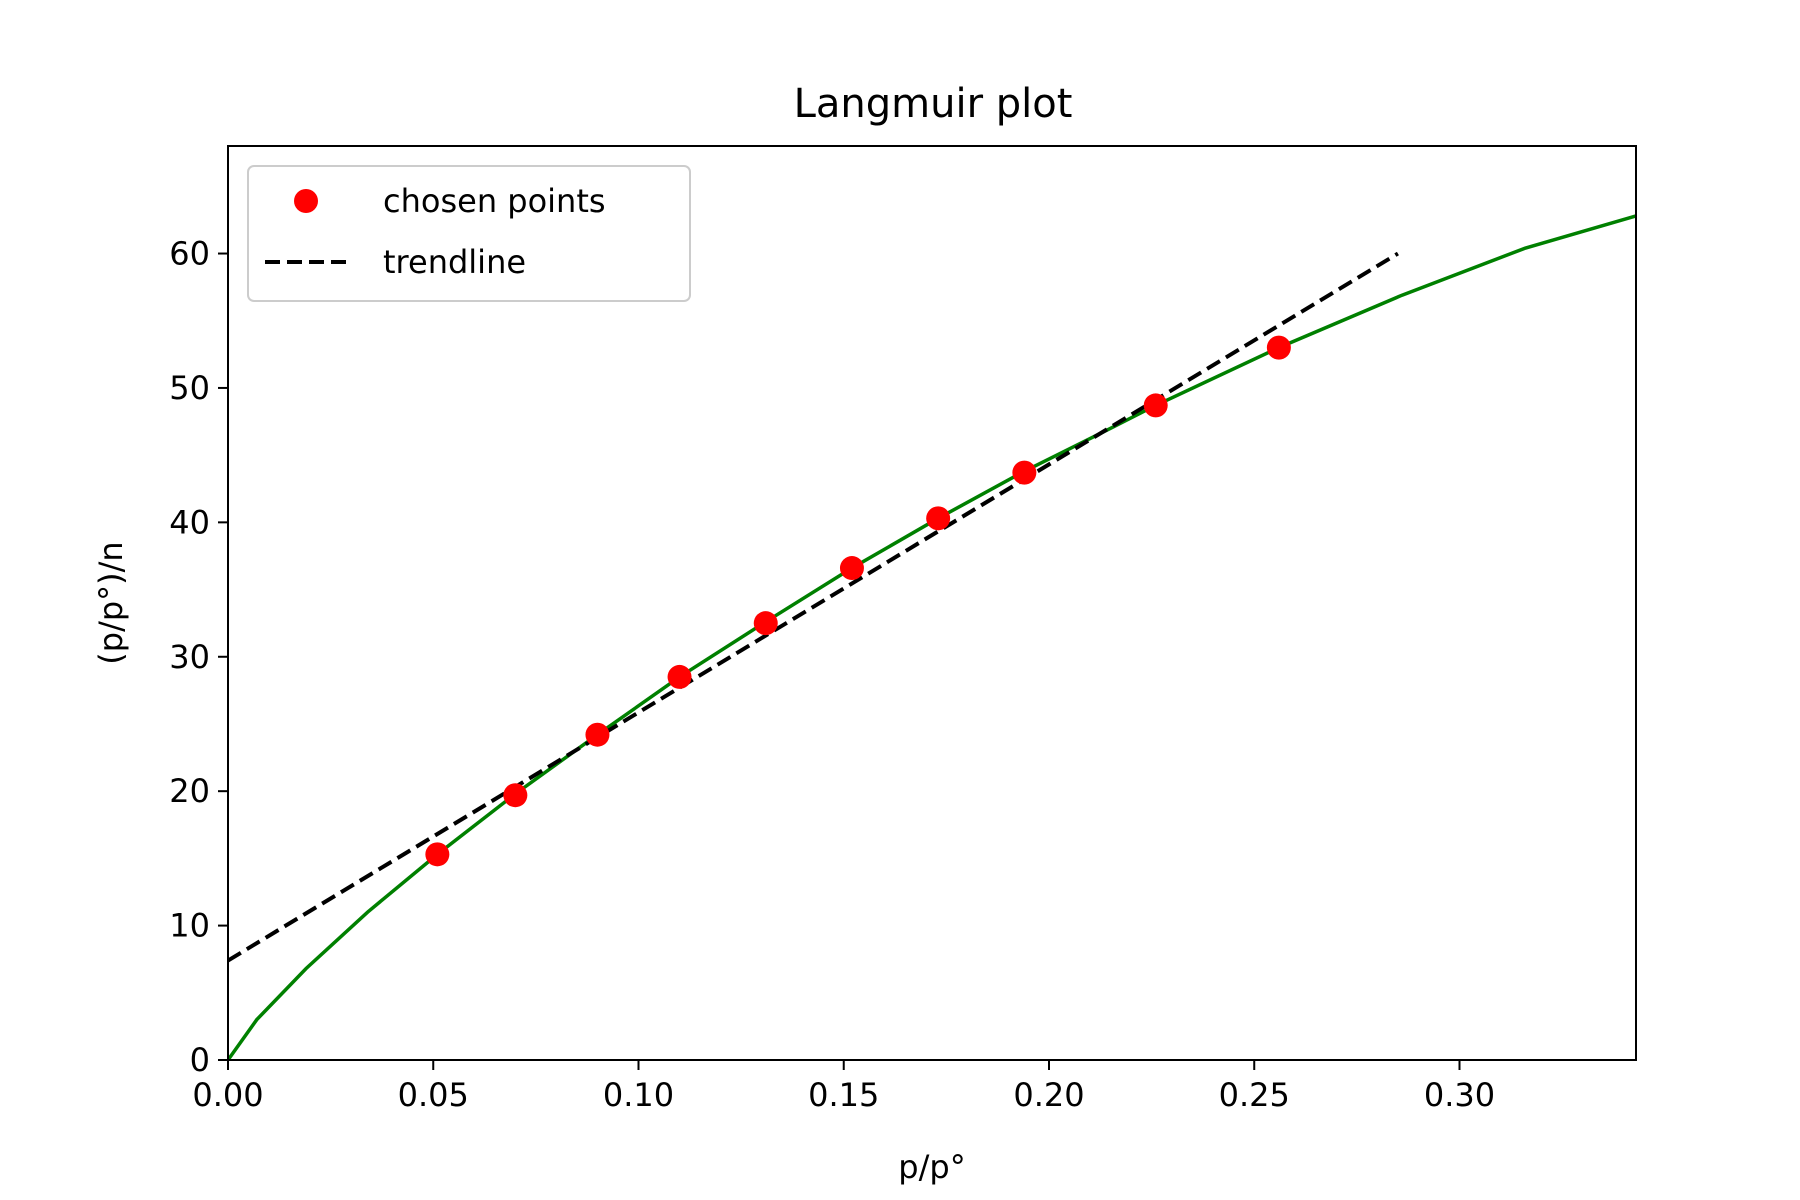 The image size is (1800, 1200). I want to click on x-tick-label: 0.15, so click(843, 1095).